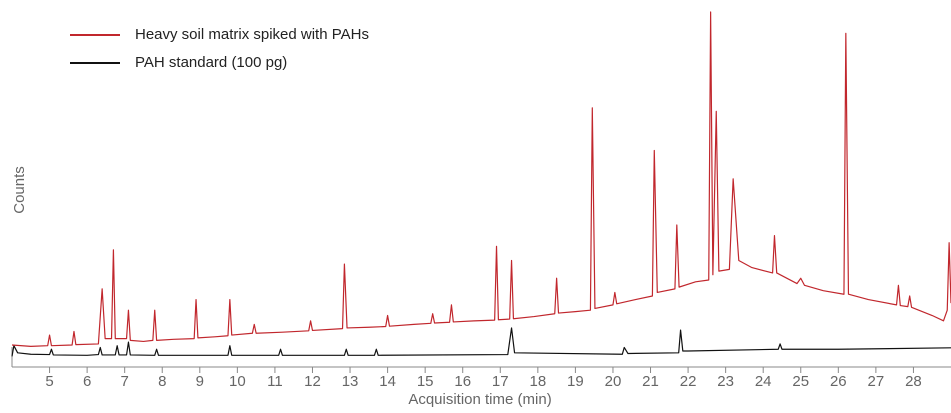  Describe the element at coordinates (876, 381) in the screenshot. I see `x-tick-label: 27` at that location.